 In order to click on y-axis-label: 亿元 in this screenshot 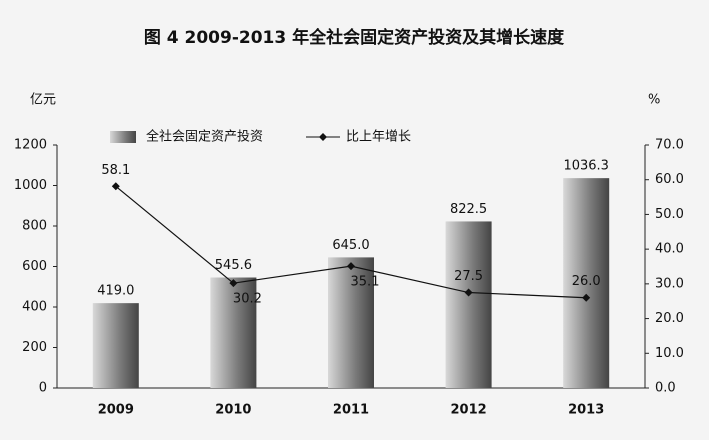, I will do `click(43, 100)`.